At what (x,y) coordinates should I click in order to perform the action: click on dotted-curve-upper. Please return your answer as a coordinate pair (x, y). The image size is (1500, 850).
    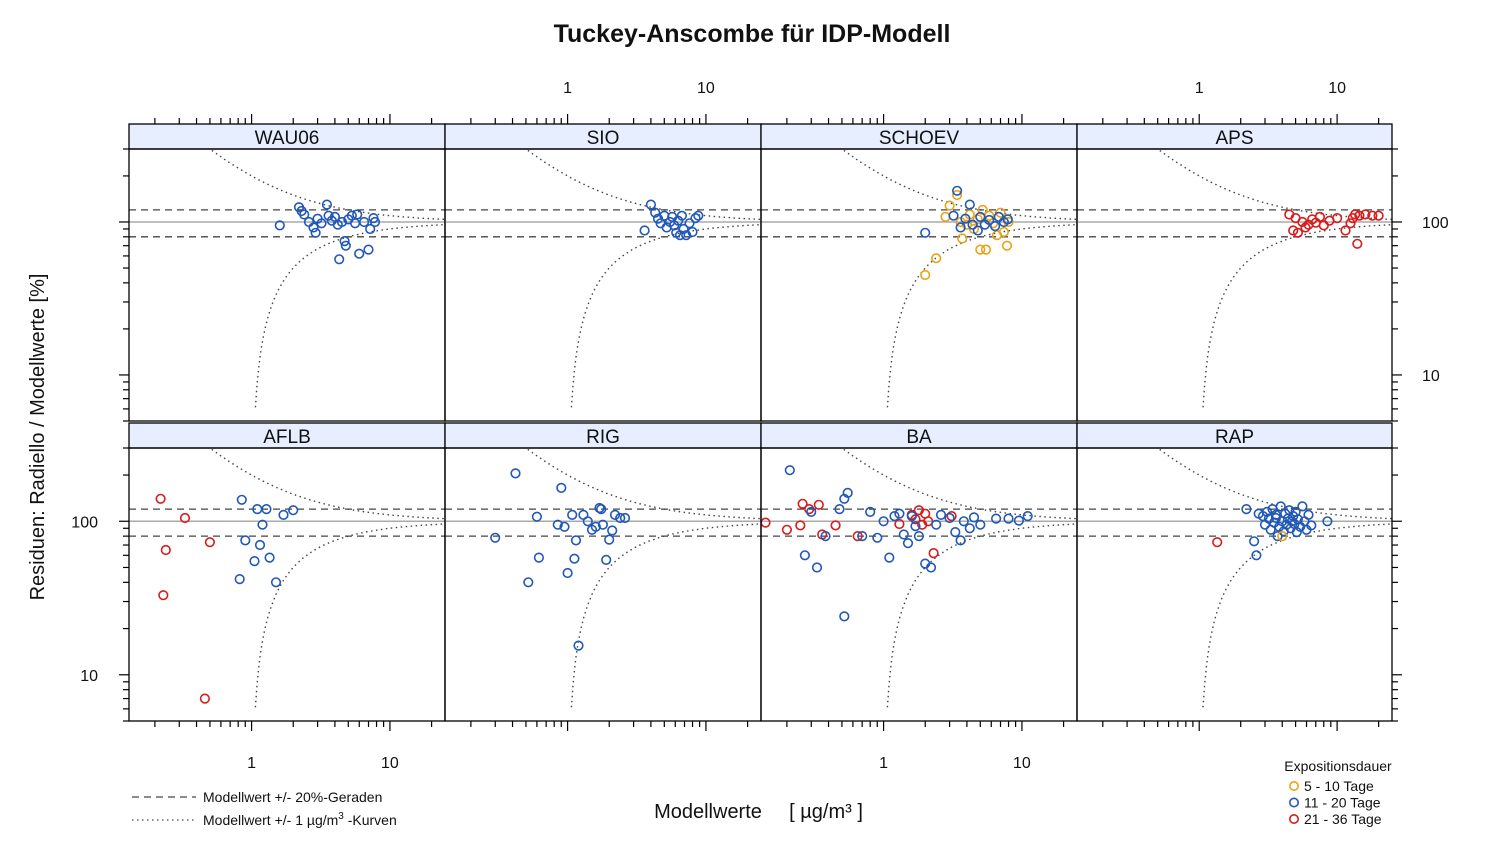
    Looking at the image, I should click on (1274, 185).